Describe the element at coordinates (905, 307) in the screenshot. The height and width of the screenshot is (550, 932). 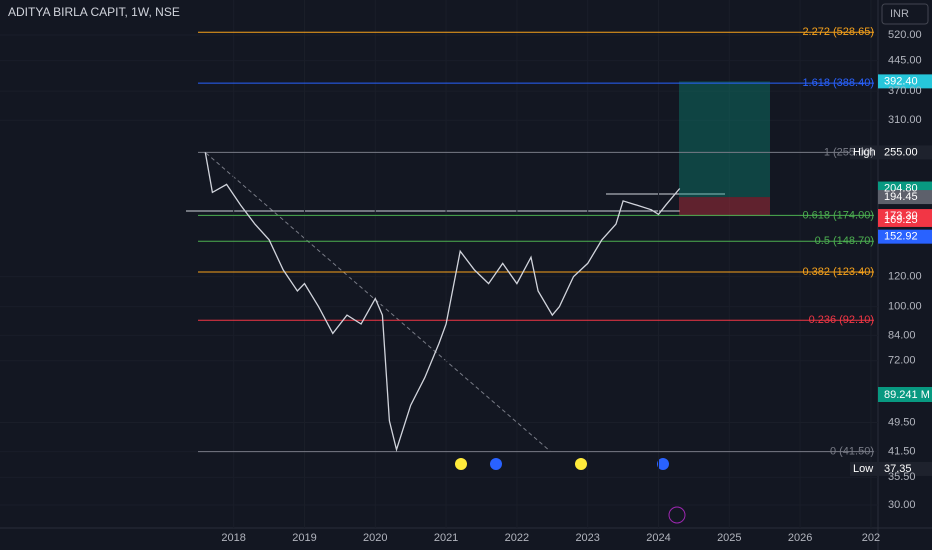
I see `y-tick-label: 100.00` at that location.